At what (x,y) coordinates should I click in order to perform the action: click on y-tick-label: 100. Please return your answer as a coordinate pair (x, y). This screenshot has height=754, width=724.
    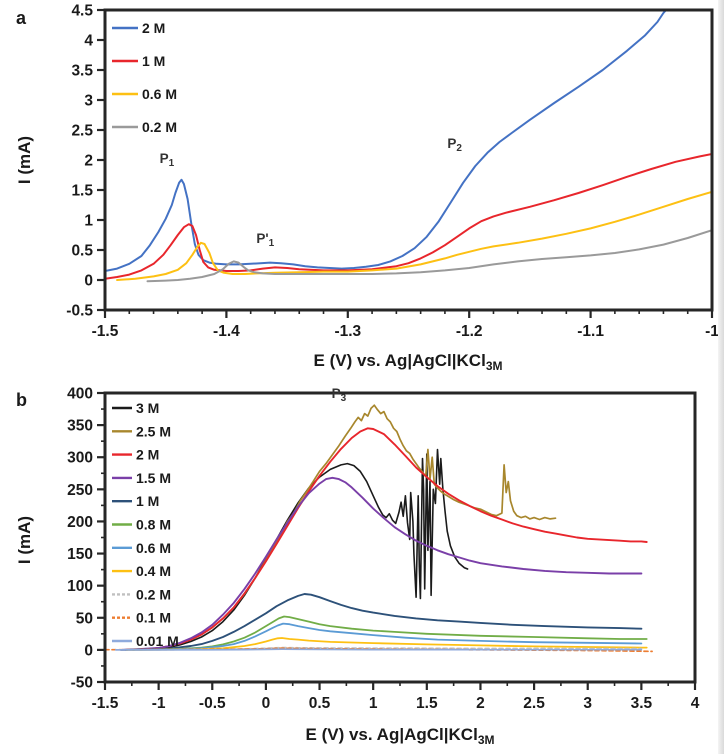
    Looking at the image, I should click on (80, 586).